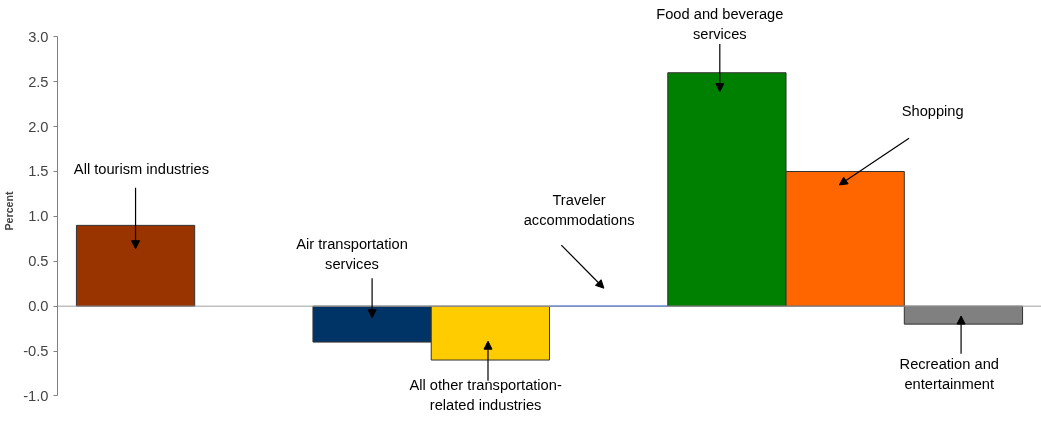  I want to click on y-tick-label: -1.0, so click(36, 395).